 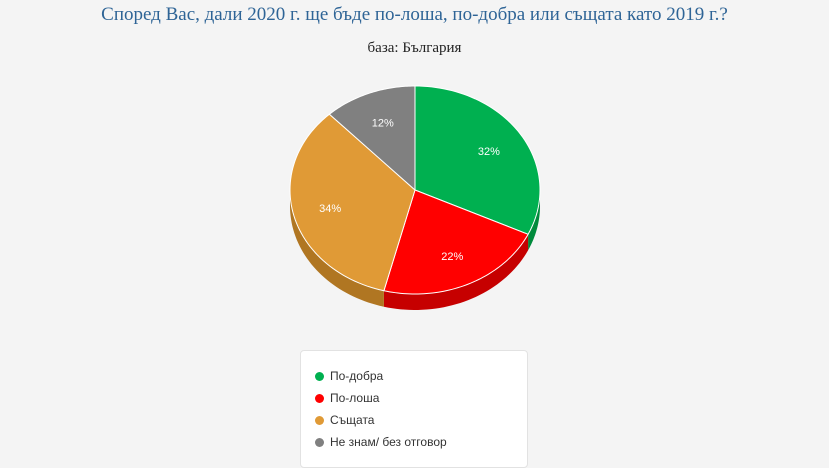 I want to click on legend-item-sashtata: Същата, so click(x=414, y=420).